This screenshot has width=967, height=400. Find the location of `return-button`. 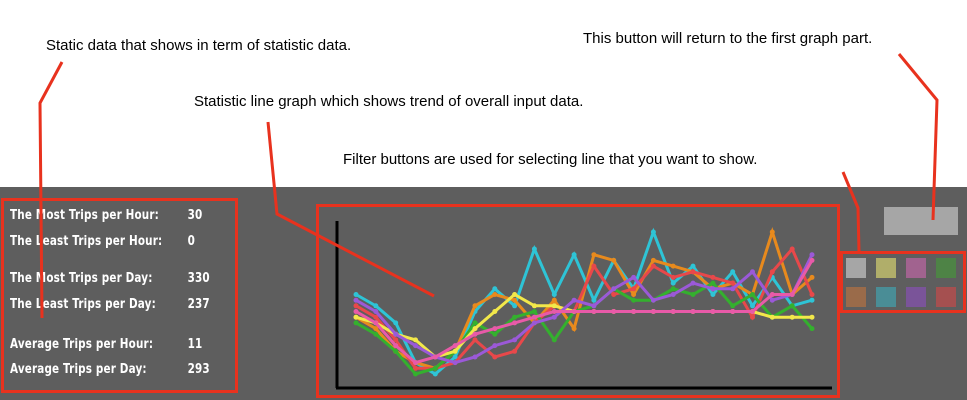

return-button is located at coordinates (921, 221).